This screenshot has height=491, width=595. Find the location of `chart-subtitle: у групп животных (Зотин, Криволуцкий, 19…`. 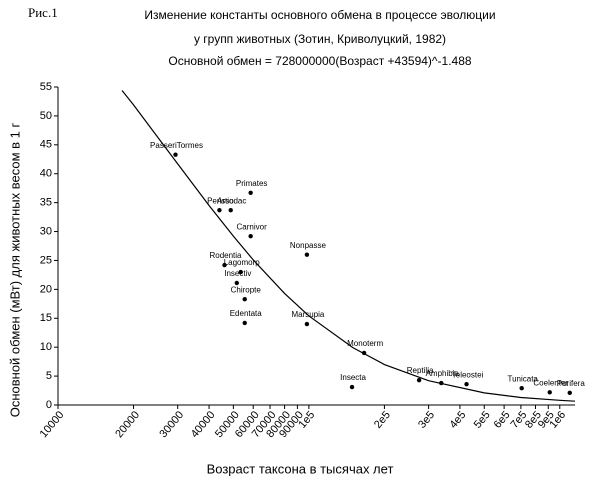

chart-subtitle: у групп животных (Зотин, Криволуцкий, 19… is located at coordinates (320, 39).